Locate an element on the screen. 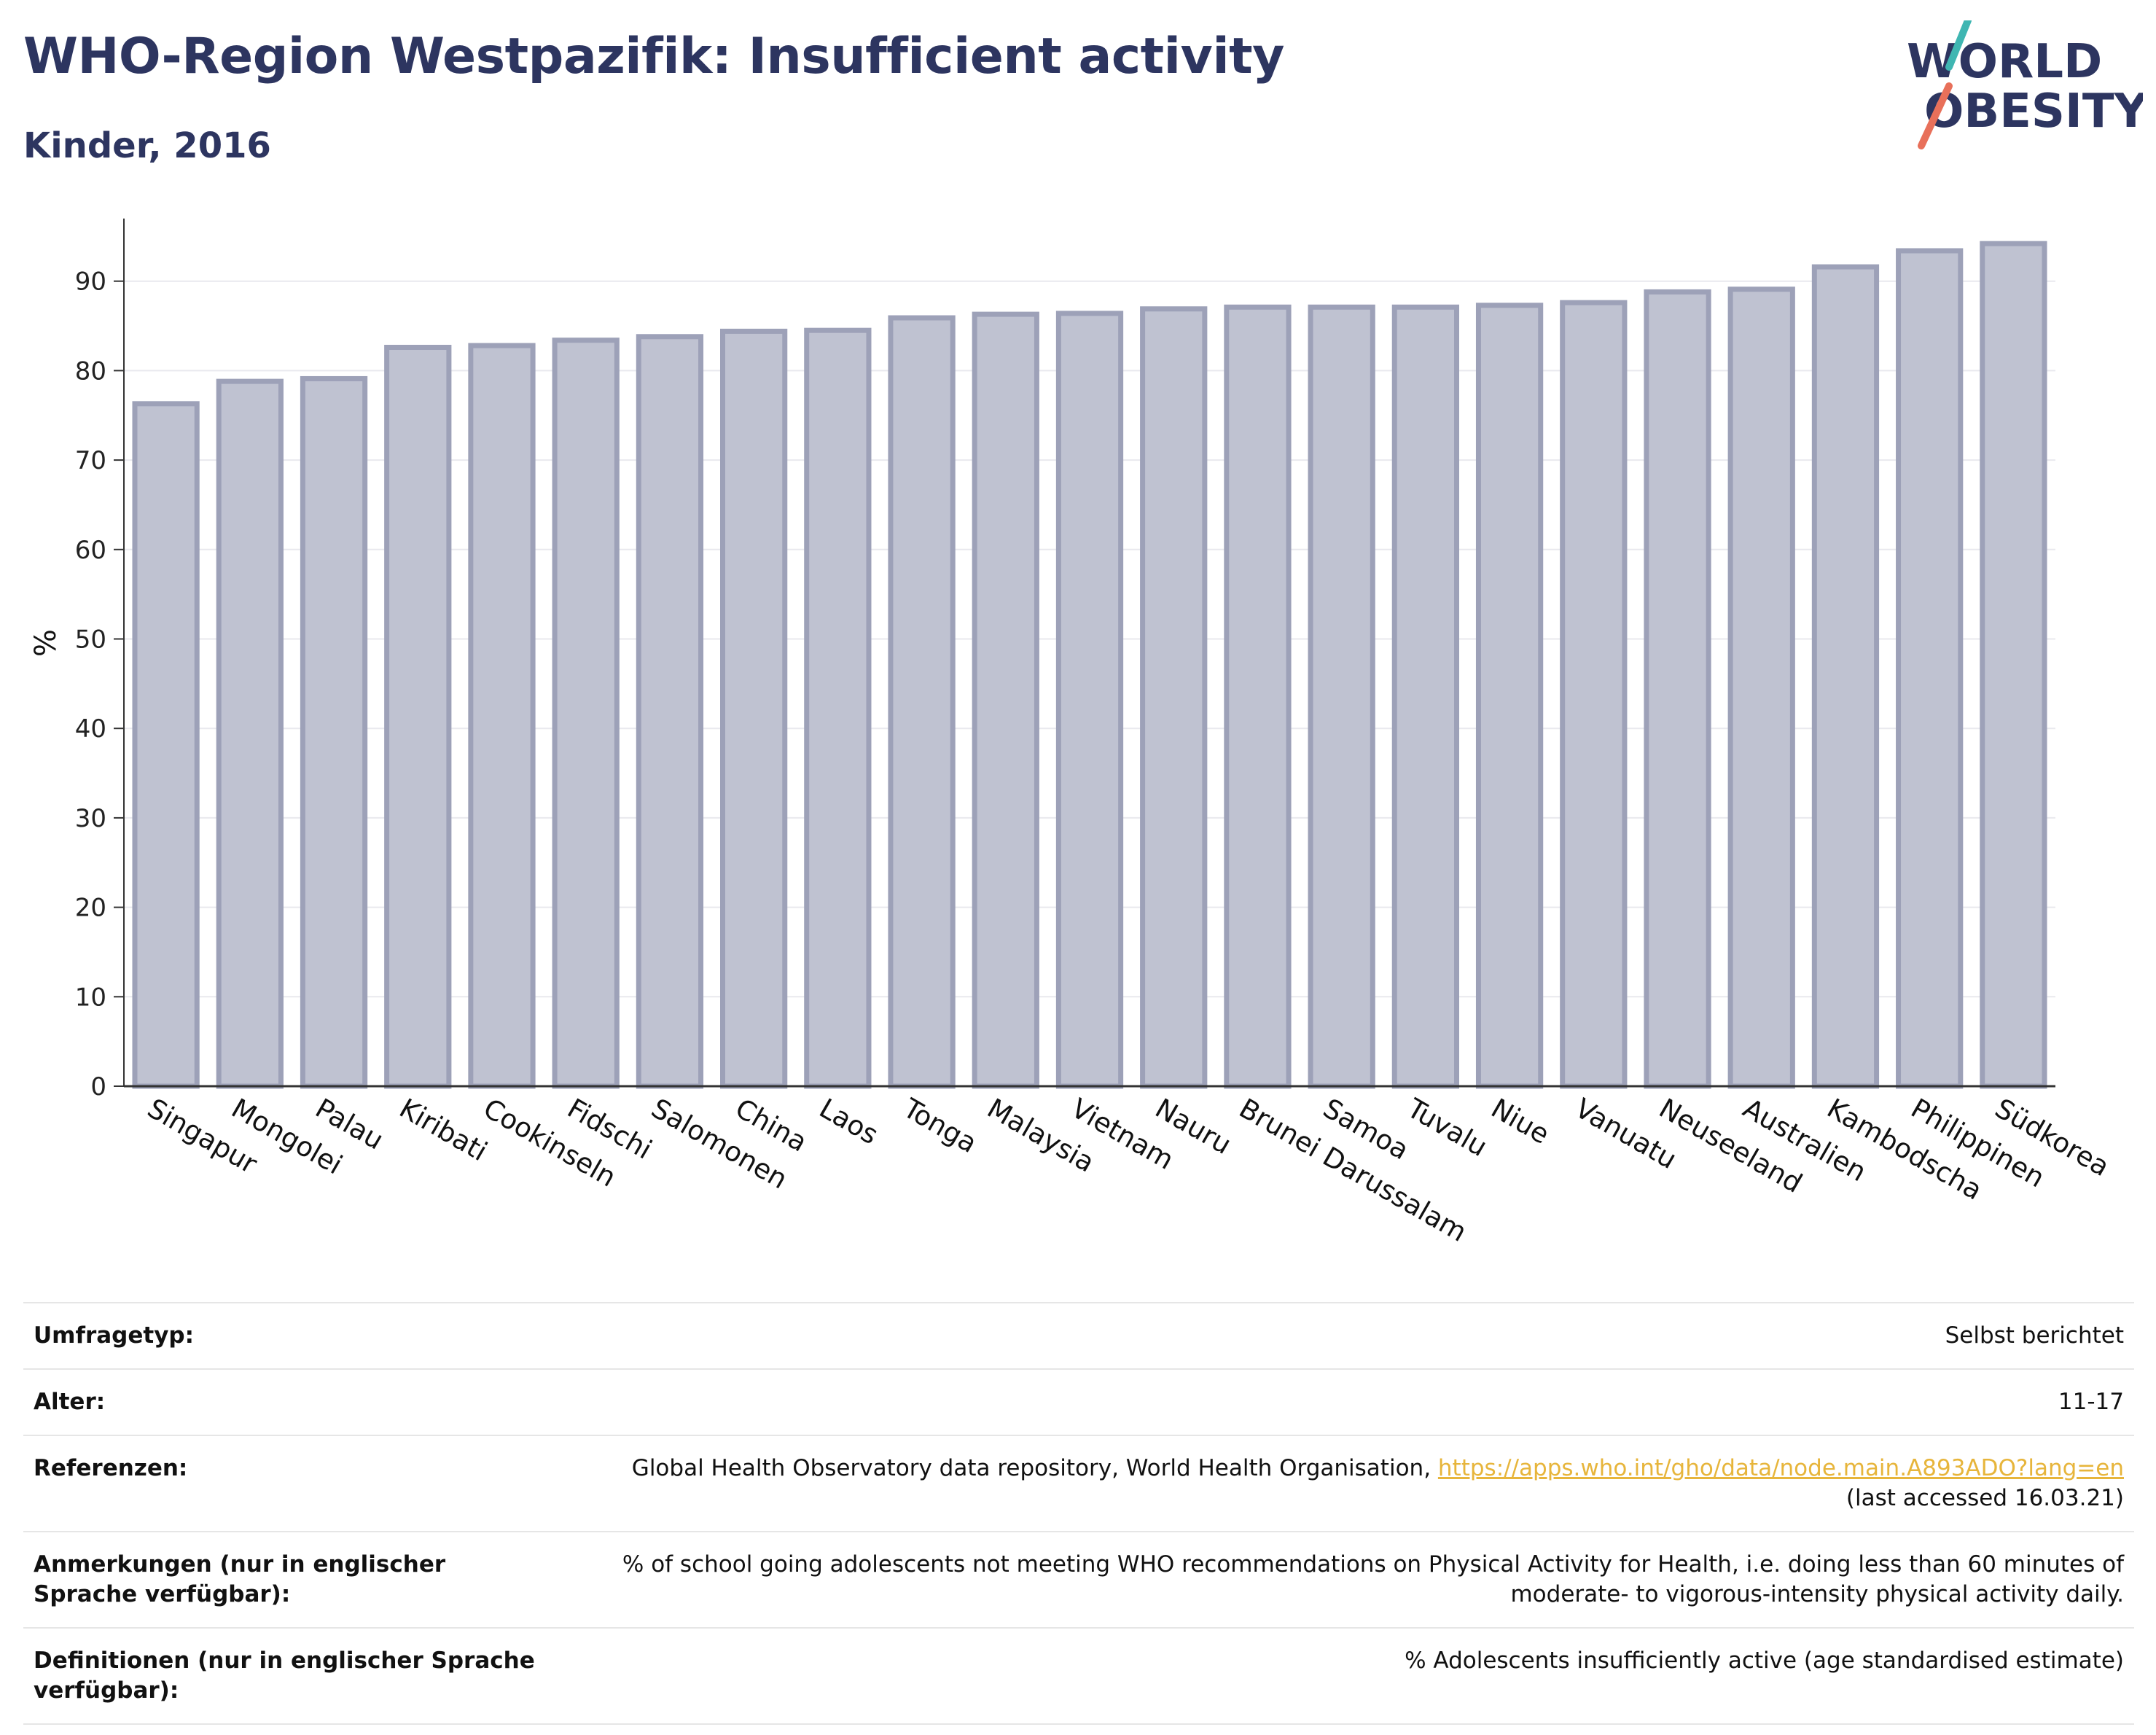 This screenshot has height=1735, width=2156. y-tick-label: 20 is located at coordinates (91, 909).